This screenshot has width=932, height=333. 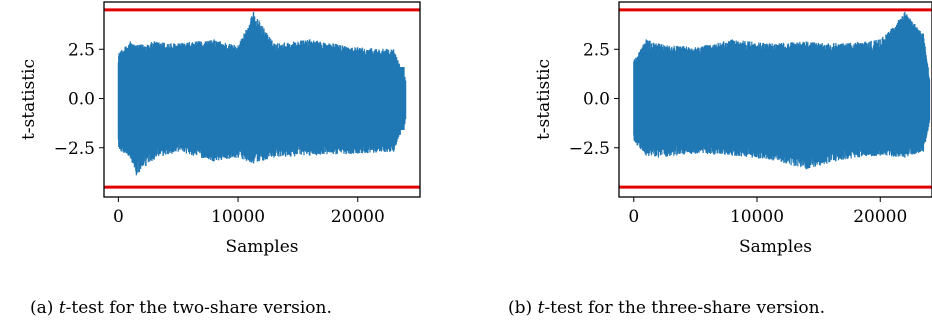 What do you see at coordinates (520, 308) in the screenshot?
I see `caption-b-label: (b)` at bounding box center [520, 308].